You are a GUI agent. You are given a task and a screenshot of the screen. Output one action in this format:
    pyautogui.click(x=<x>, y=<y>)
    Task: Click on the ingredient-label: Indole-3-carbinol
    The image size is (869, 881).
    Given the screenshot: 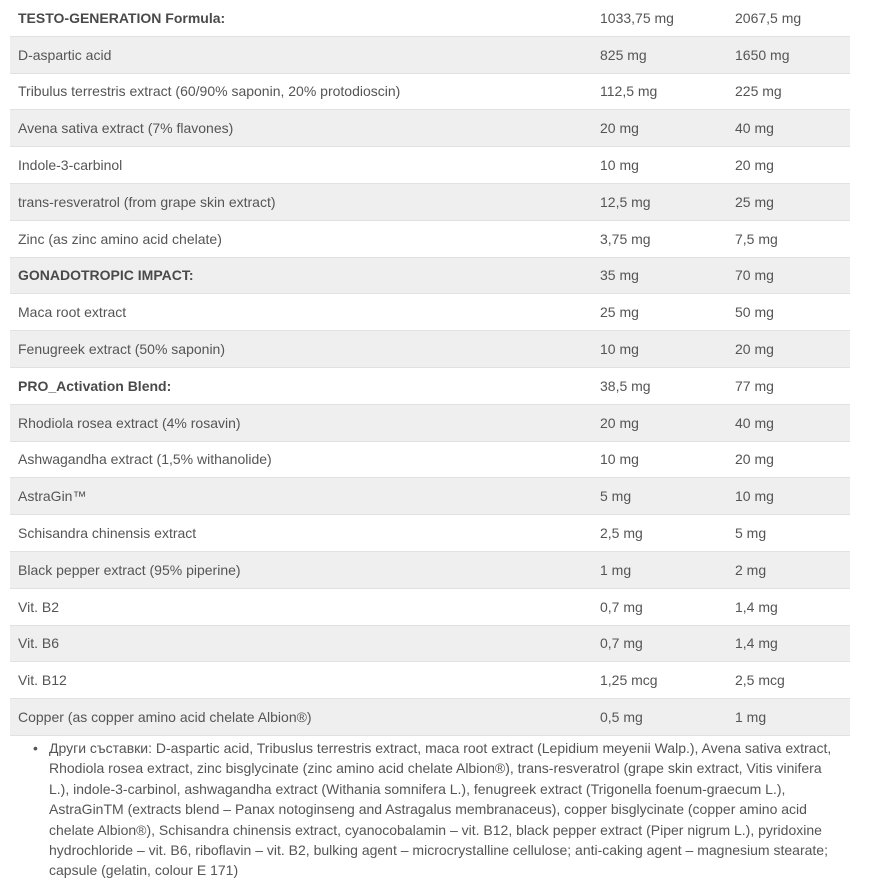 What is the action you would take?
    pyautogui.click(x=70, y=165)
    